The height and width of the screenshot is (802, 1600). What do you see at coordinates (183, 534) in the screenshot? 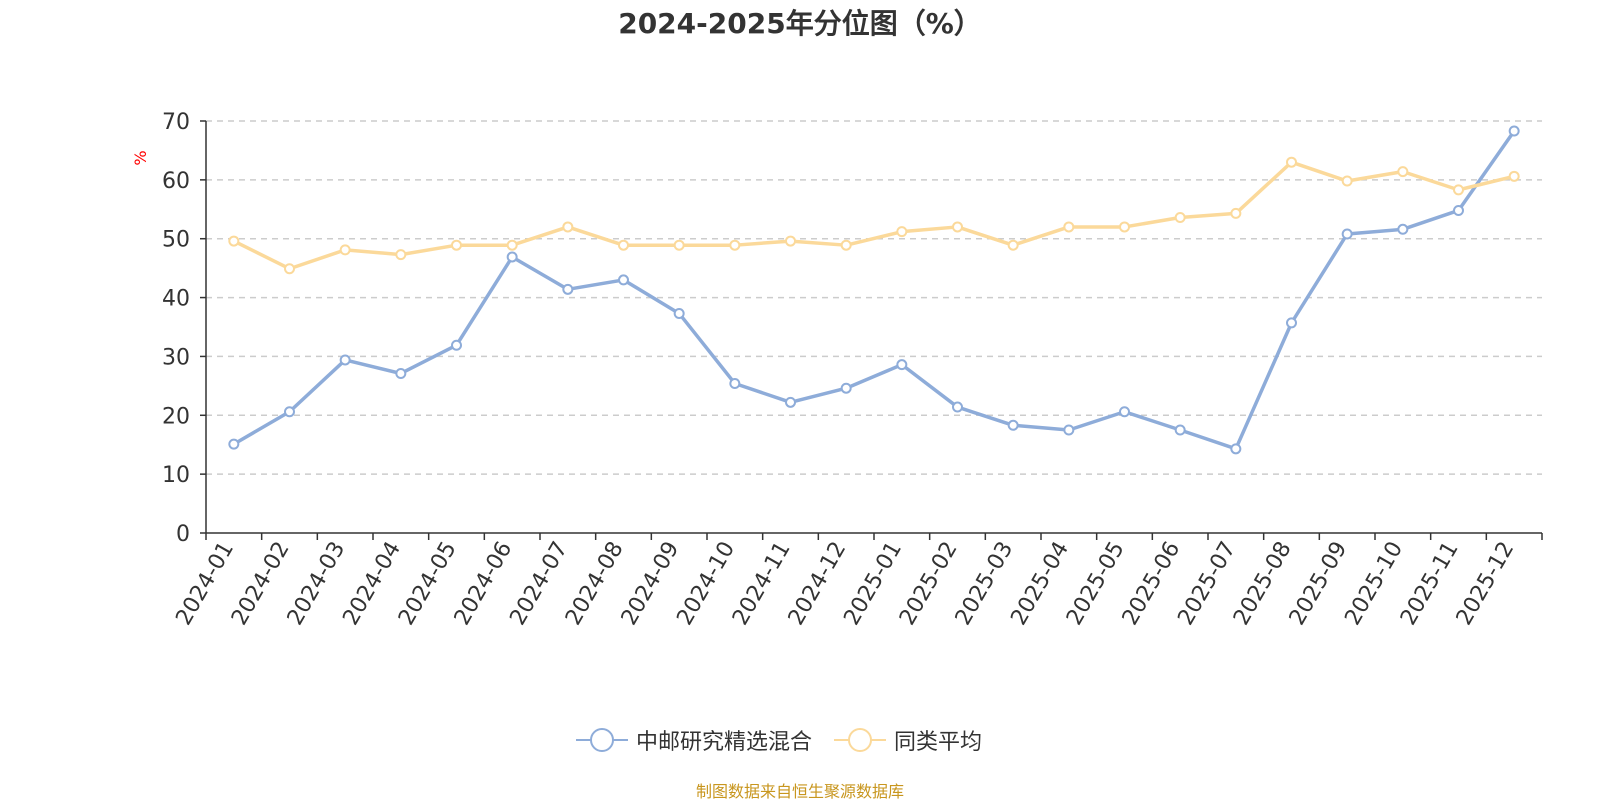
I see `y-tick-label: 0` at bounding box center [183, 534].